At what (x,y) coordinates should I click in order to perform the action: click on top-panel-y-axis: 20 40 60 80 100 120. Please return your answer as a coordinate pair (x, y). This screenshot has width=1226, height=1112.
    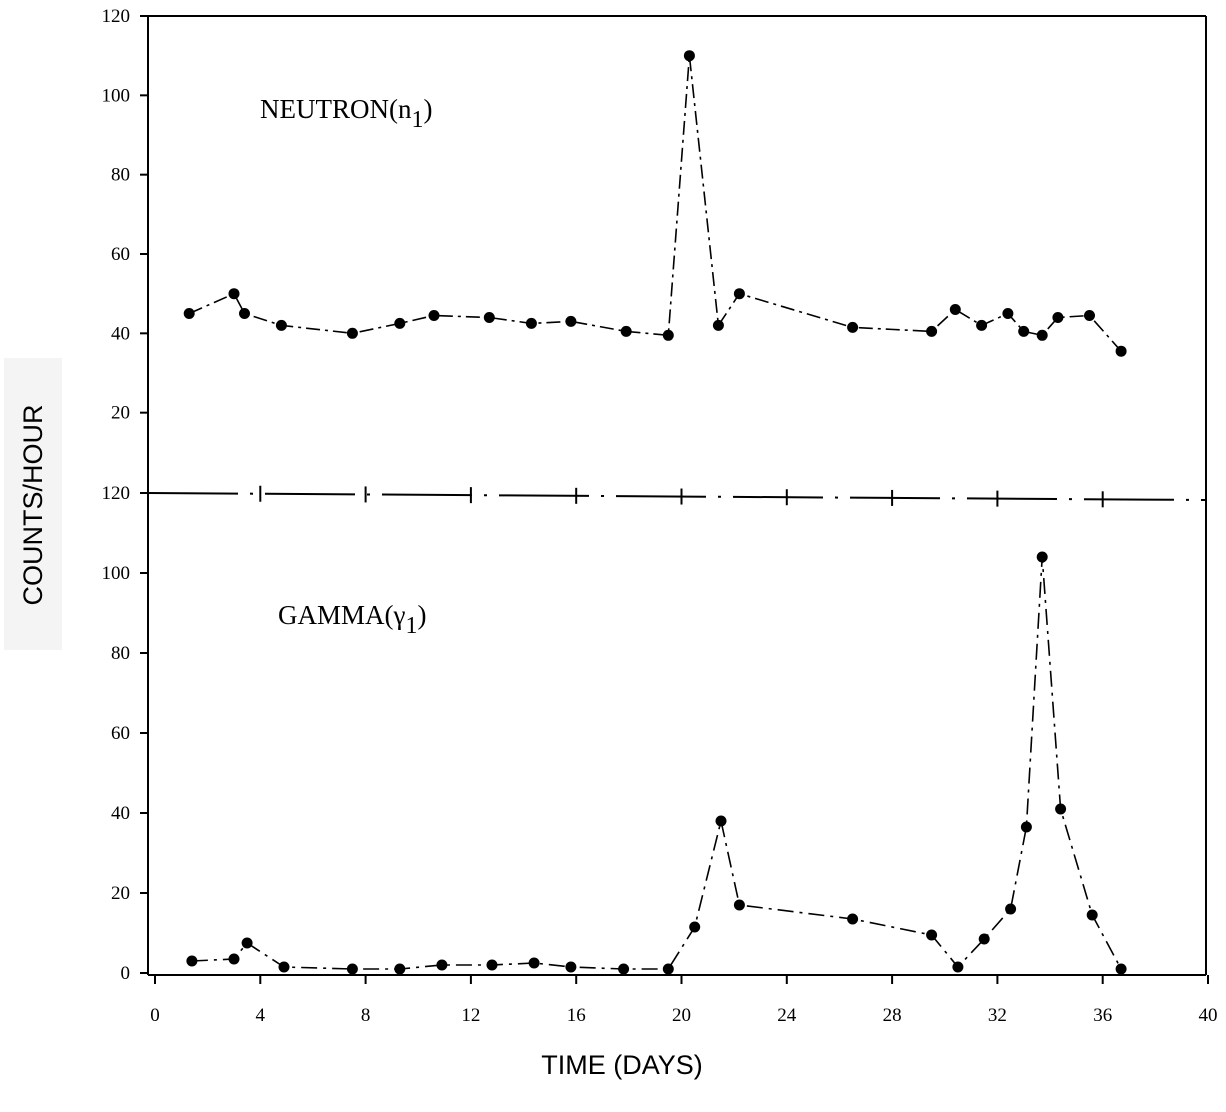
    Looking at the image, I should click on (125, 215).